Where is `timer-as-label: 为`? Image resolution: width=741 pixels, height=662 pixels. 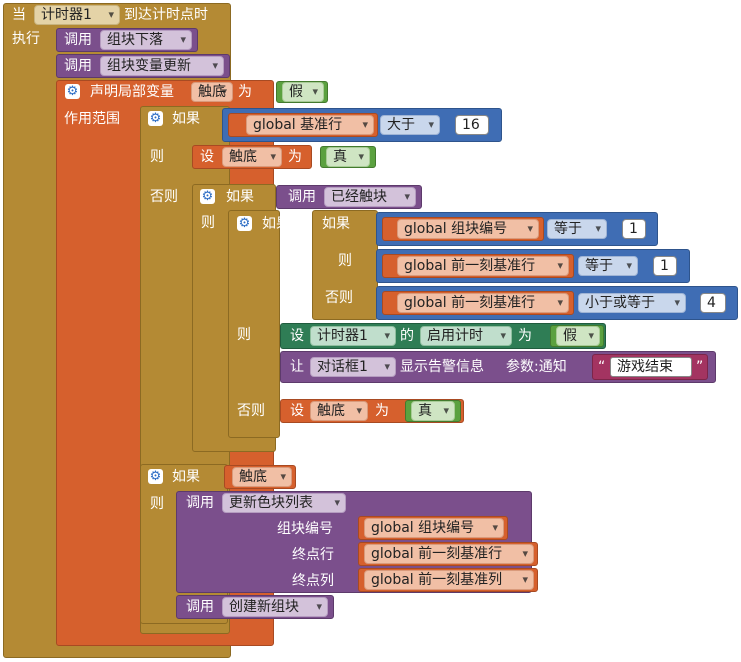
timer-as-label: 为 is located at coordinates (525, 336).